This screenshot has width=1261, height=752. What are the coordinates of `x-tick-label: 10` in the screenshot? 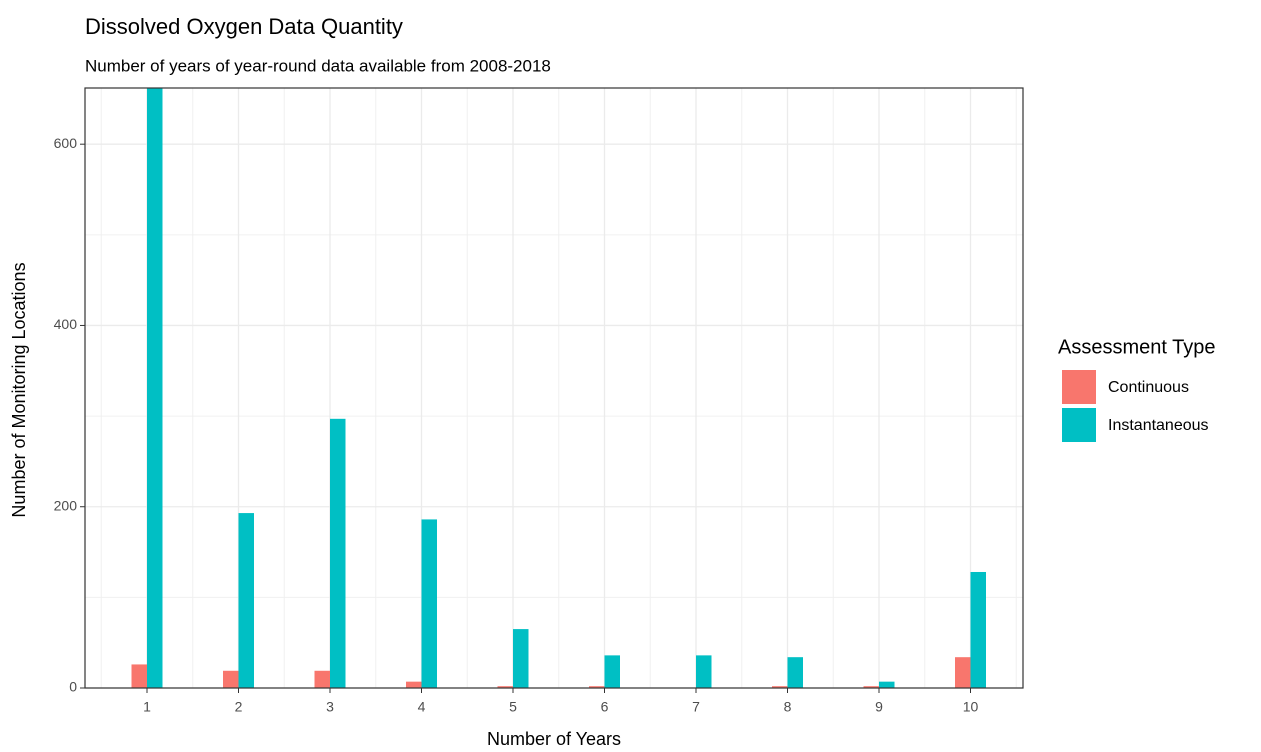 It's located at (971, 707).